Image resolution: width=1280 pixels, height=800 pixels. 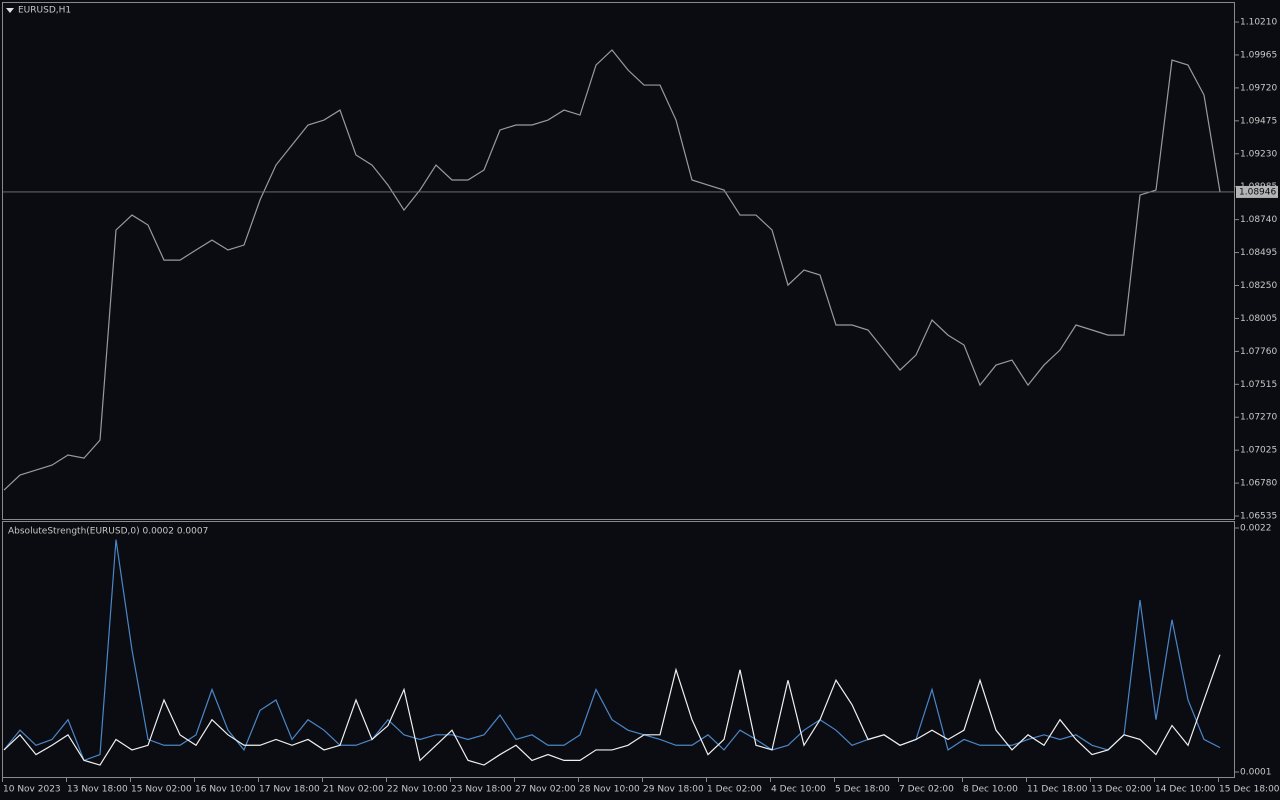 What do you see at coordinates (97, 790) in the screenshot?
I see `x-tick-label: 13 Nov 18:00` at bounding box center [97, 790].